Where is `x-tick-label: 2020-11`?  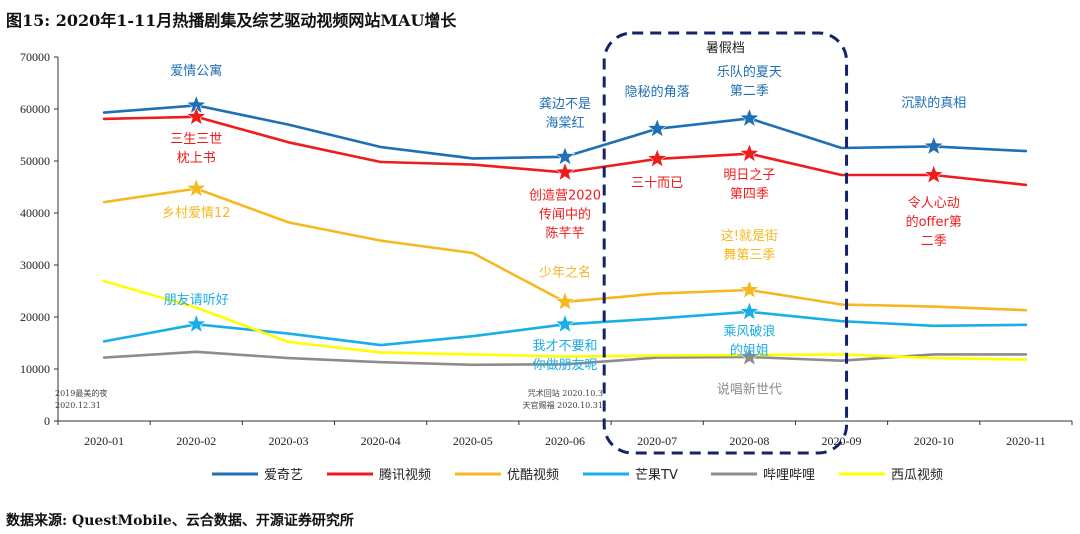
x-tick-label: 2020-11 is located at coordinates (1026, 441).